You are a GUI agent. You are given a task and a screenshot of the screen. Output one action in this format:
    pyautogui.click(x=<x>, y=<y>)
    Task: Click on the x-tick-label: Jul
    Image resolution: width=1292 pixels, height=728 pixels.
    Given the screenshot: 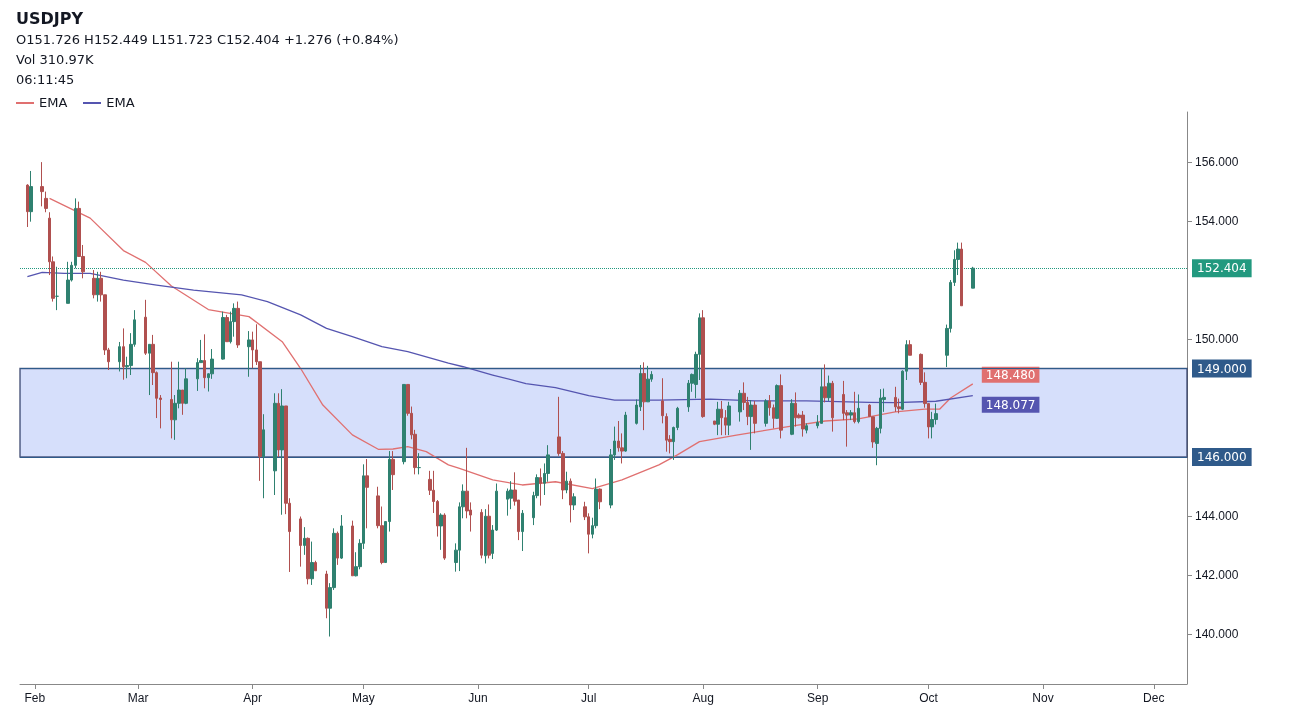 What is the action you would take?
    pyautogui.click(x=589, y=698)
    